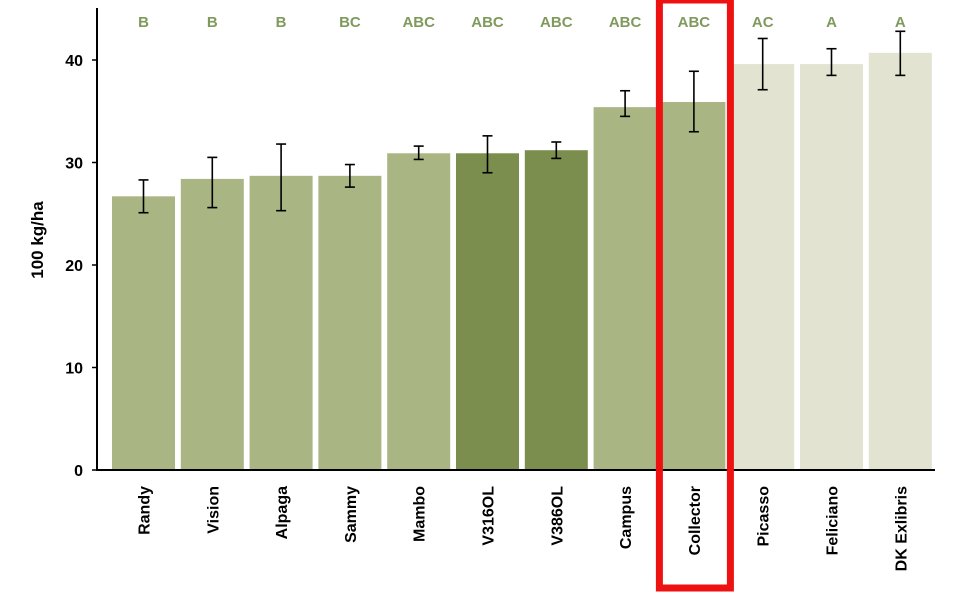 Image resolution: width=955 pixels, height=593 pixels. What do you see at coordinates (74, 61) in the screenshot?
I see `y-tick-label: 40` at bounding box center [74, 61].